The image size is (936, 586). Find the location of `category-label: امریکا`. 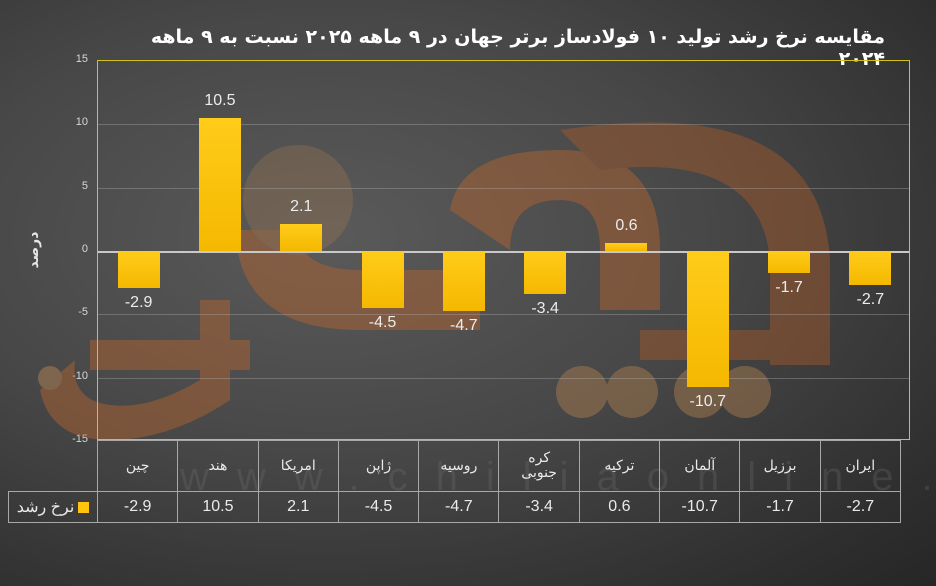

category-label: امریکا is located at coordinates (298, 465).